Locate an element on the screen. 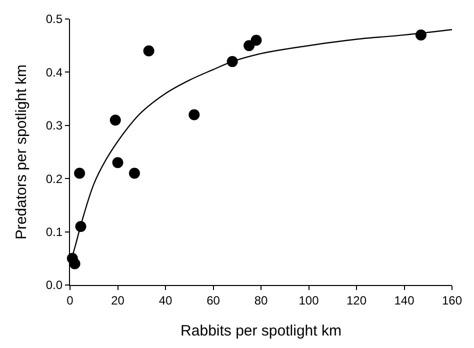  x-tick-label: 60 is located at coordinates (213, 301).